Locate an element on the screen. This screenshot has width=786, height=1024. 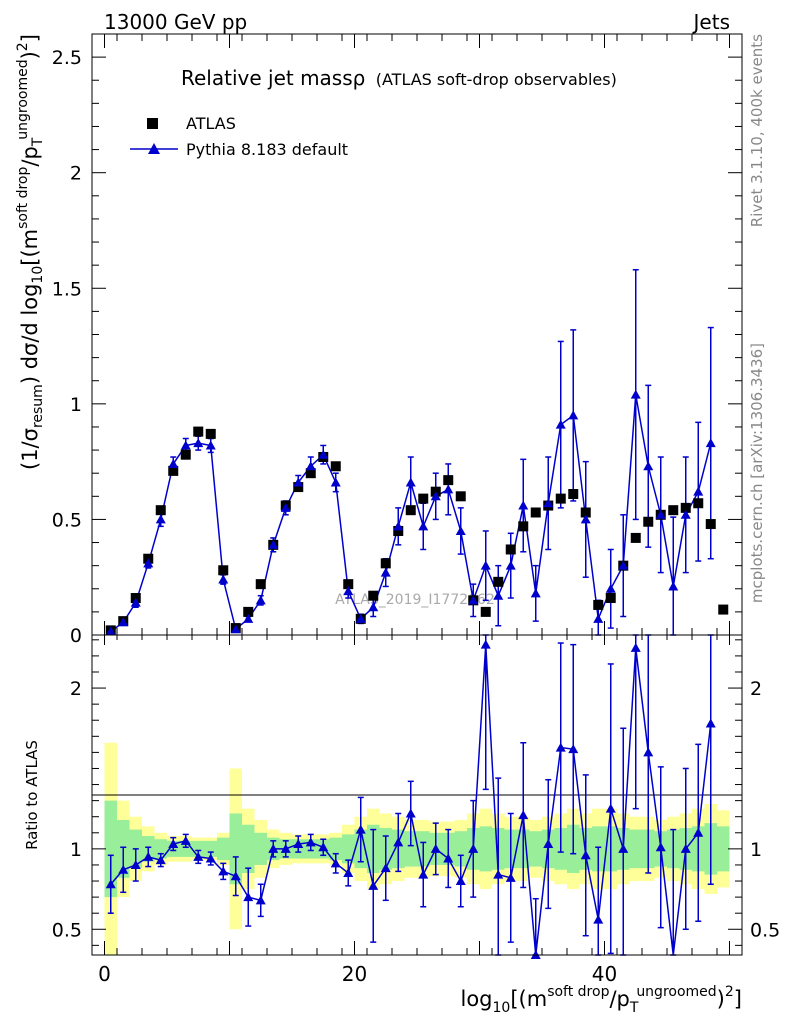
x-tick-label: 40 is located at coordinates (604, 974).